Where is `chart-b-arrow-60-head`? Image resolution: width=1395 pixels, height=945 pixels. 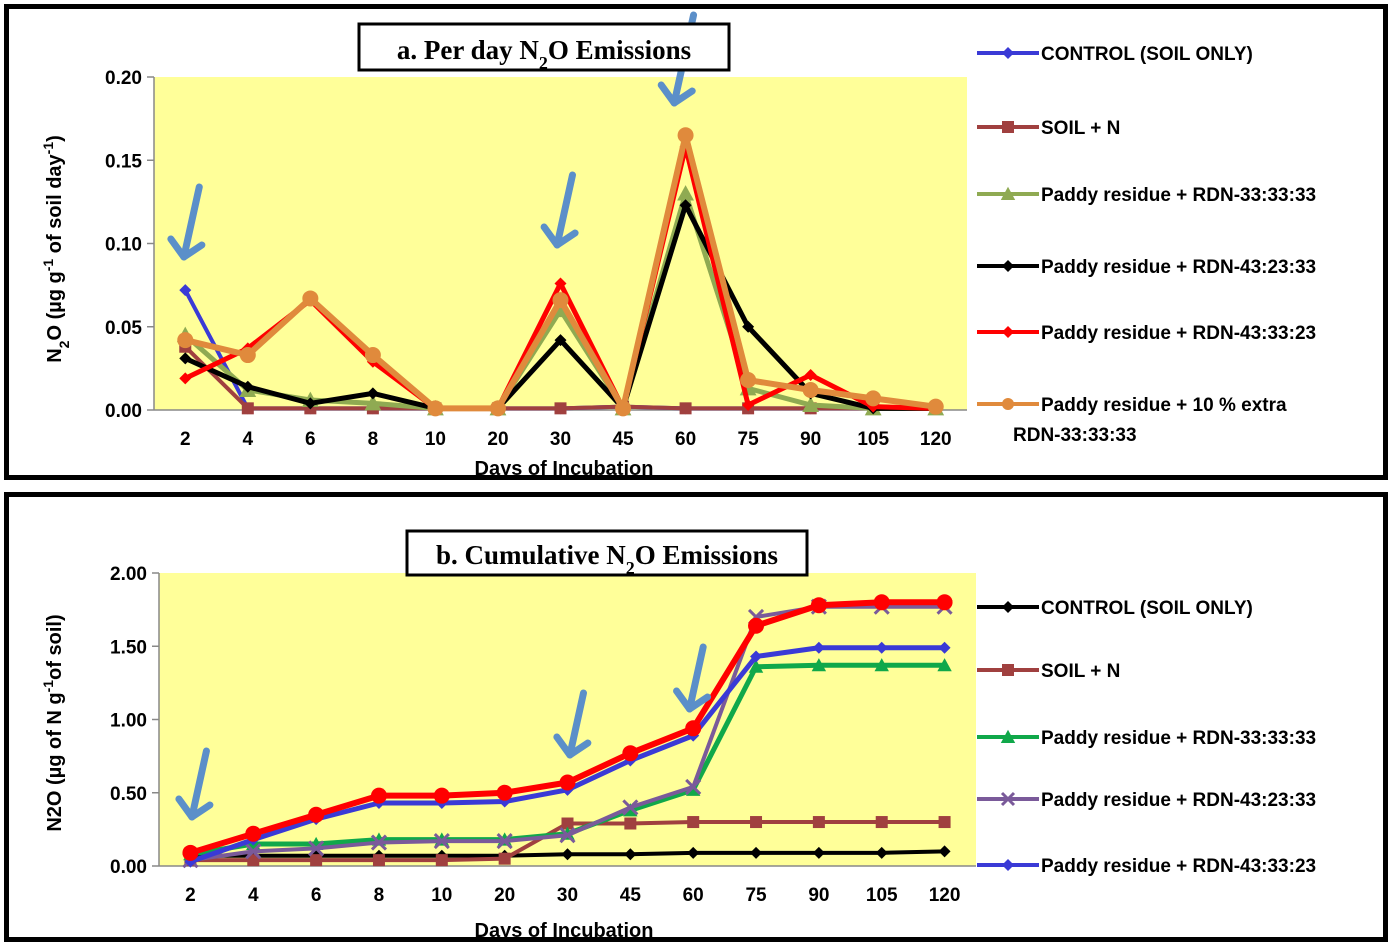
chart-b-arrow-60-head is located at coordinates (692, 700).